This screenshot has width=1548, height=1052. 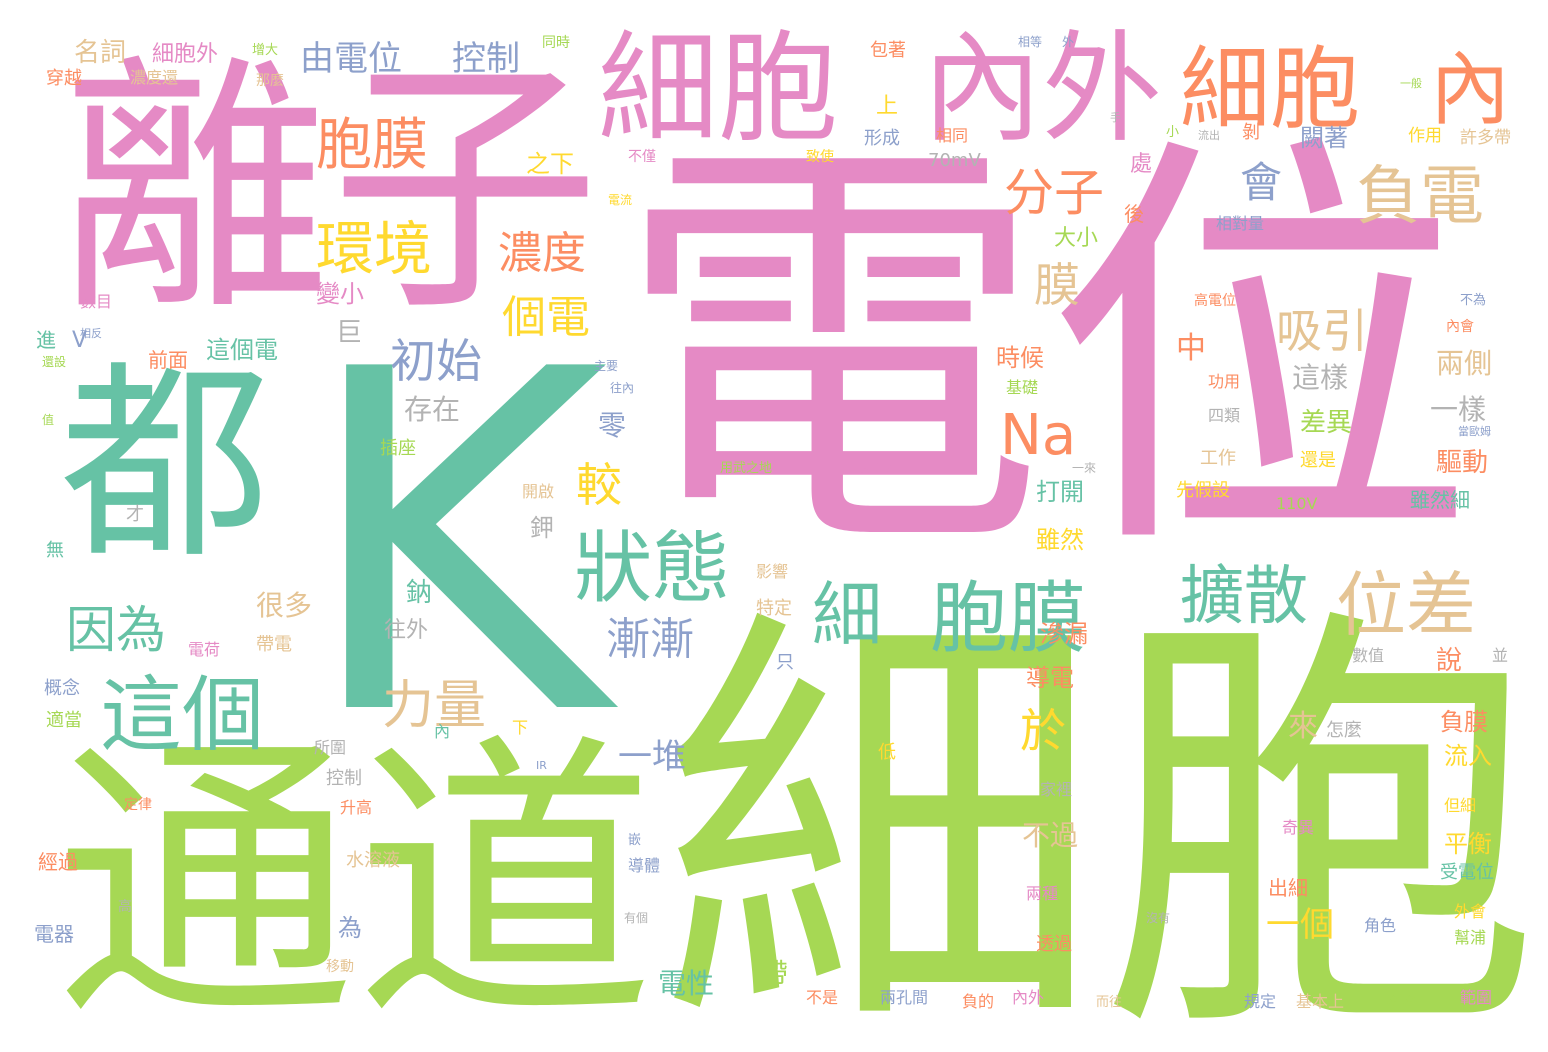 What do you see at coordinates (1440, 500) in the screenshot?
I see `word: 雖然細` at bounding box center [1440, 500].